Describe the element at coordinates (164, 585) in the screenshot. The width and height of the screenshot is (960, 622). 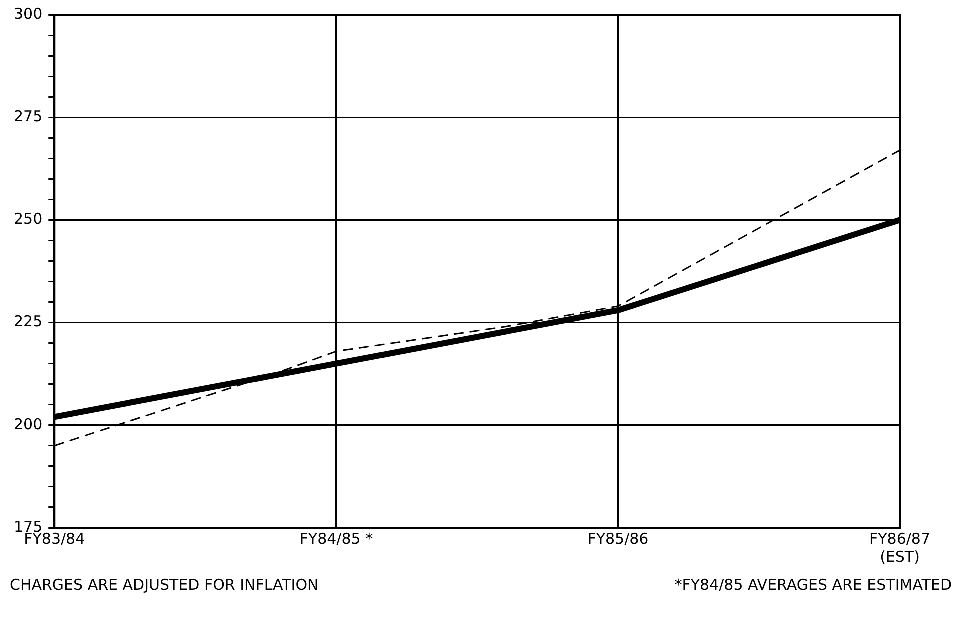
I see `text: CHARGES ARE ADJUSTED FOR INFLATION` at that location.